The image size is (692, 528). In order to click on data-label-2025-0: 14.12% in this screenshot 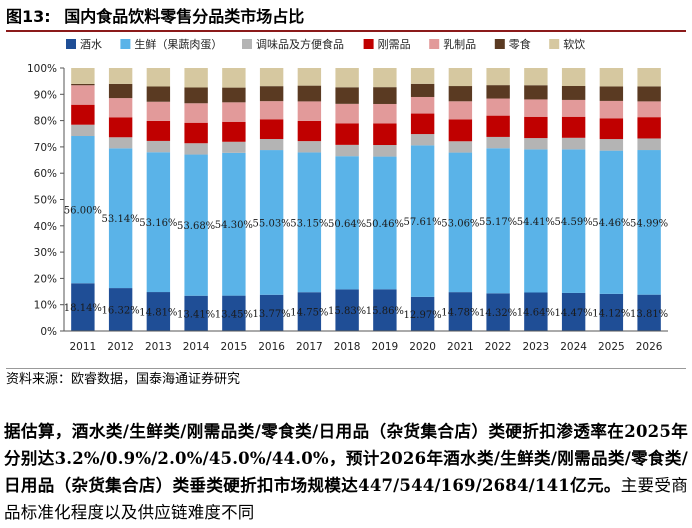, I will do `click(611, 313)`.